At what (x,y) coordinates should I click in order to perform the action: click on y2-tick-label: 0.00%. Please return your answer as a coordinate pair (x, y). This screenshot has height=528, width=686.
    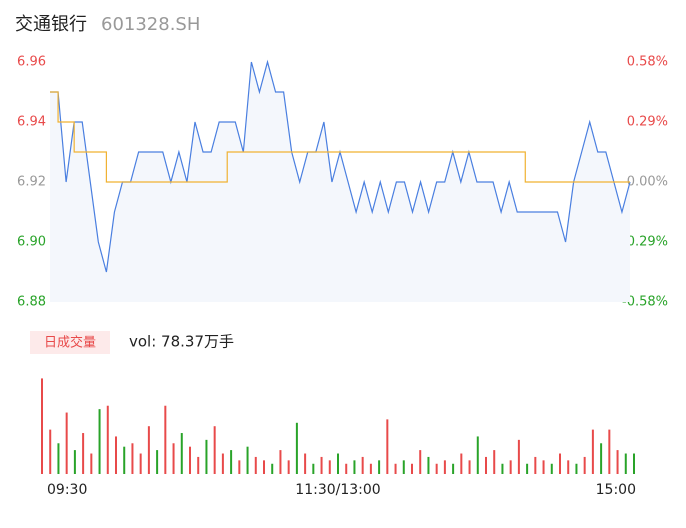
    Looking at the image, I should click on (647, 182).